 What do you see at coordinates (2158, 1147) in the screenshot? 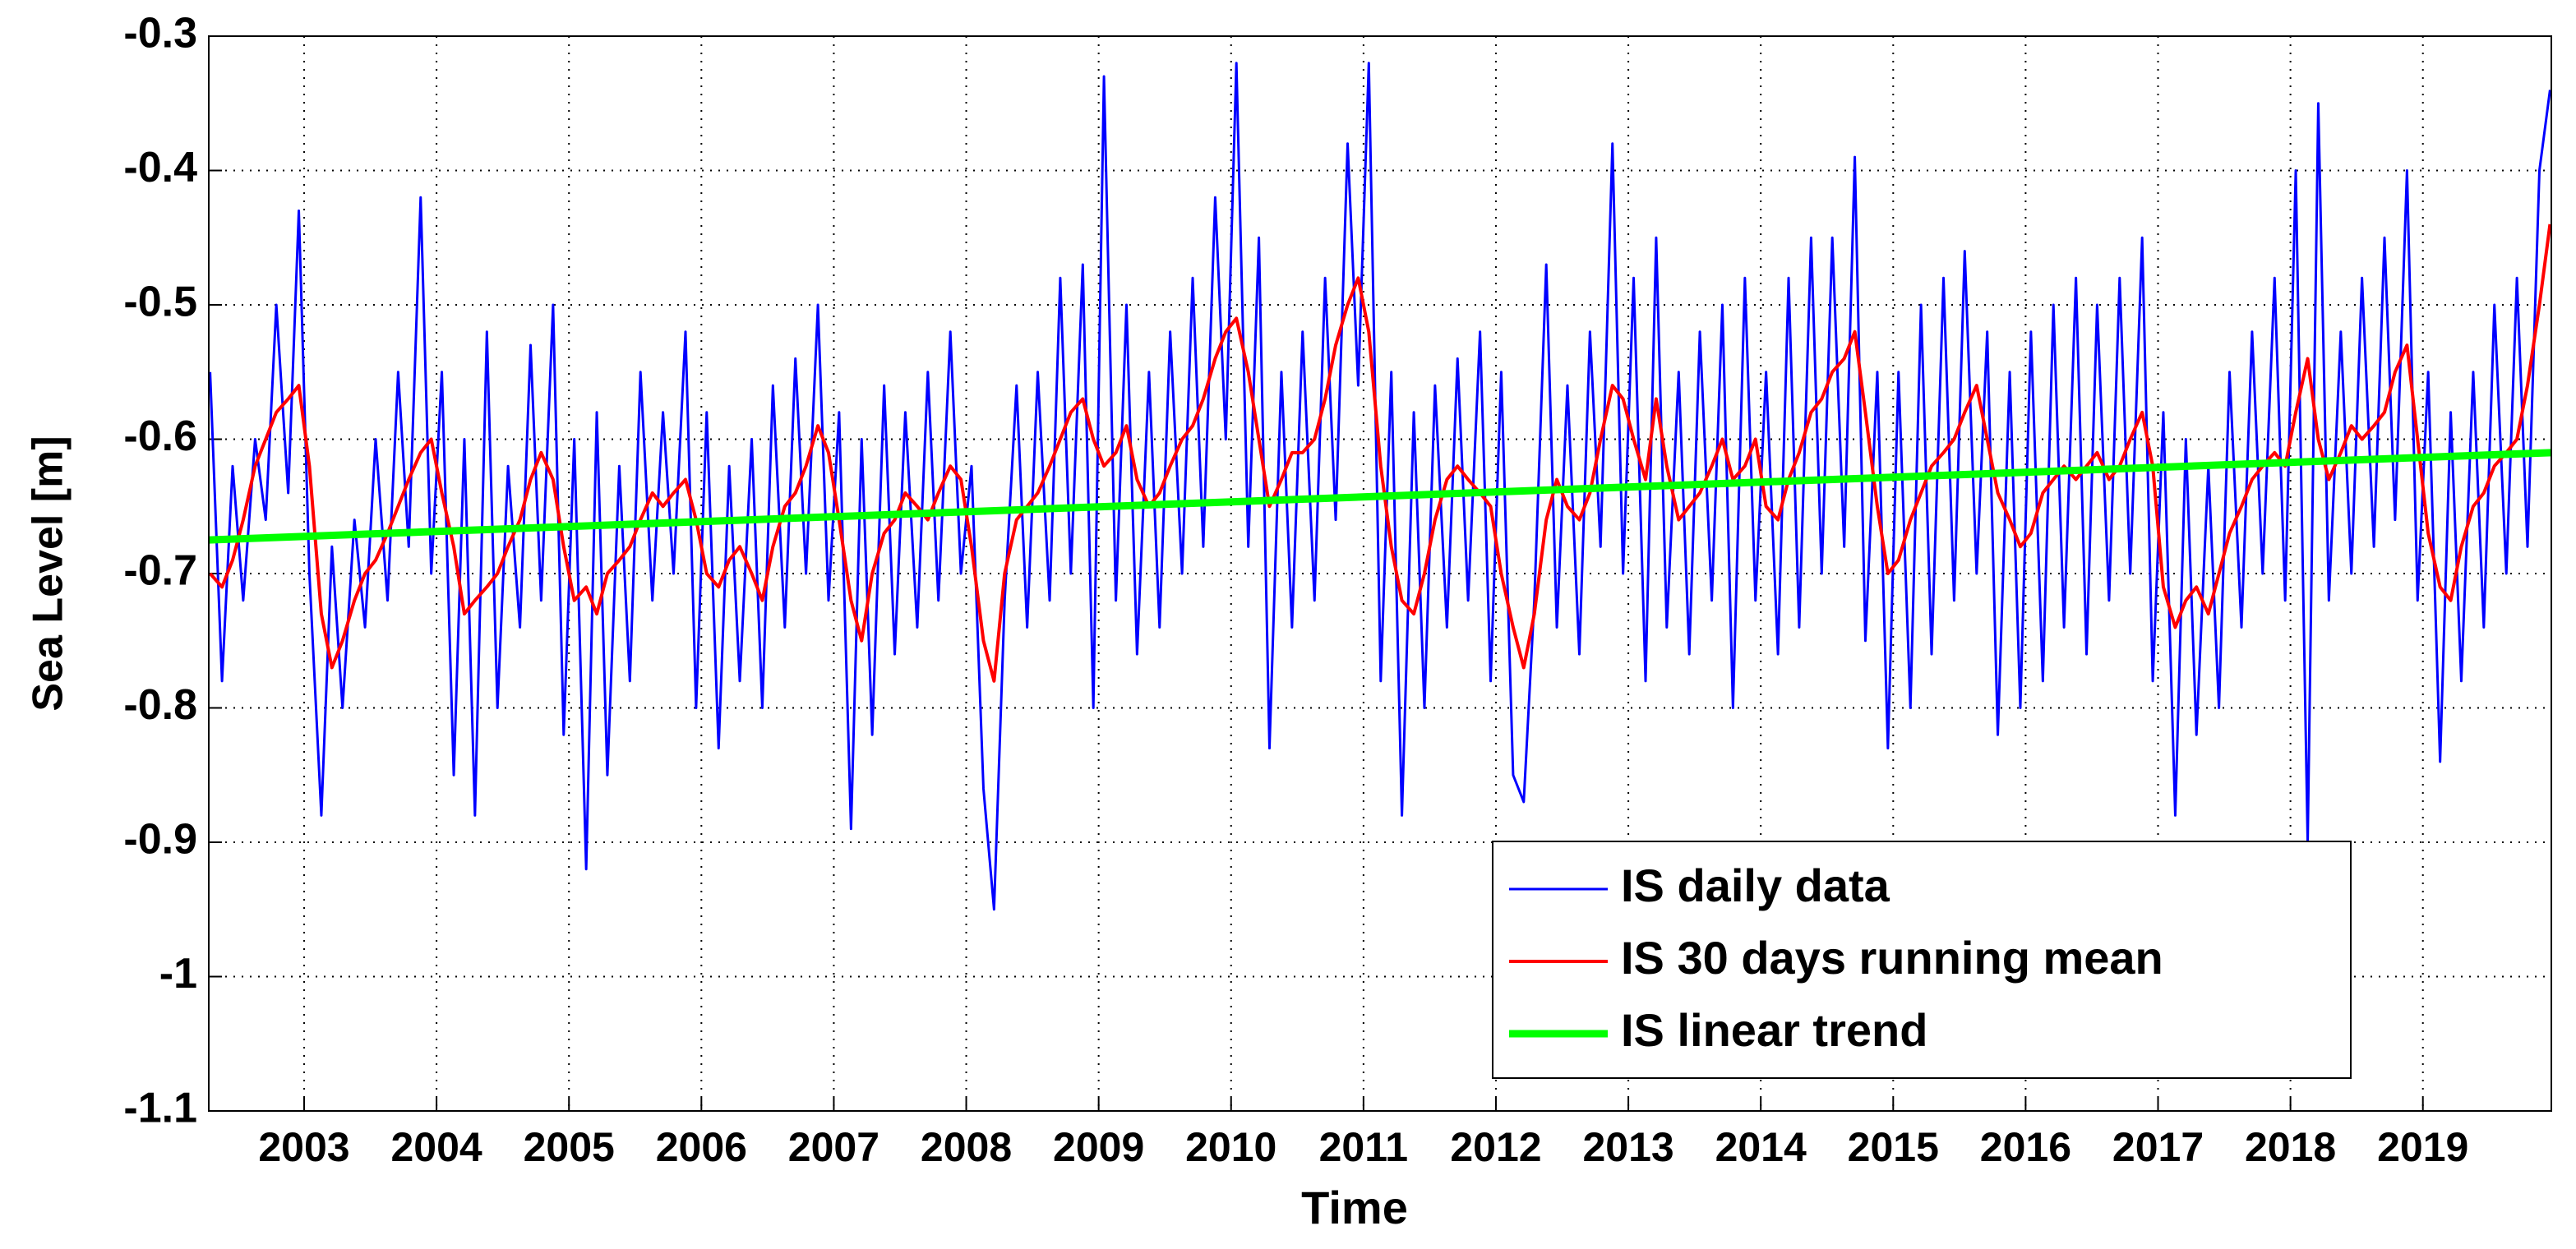
I see `x-tick-label: 2017` at bounding box center [2158, 1147].